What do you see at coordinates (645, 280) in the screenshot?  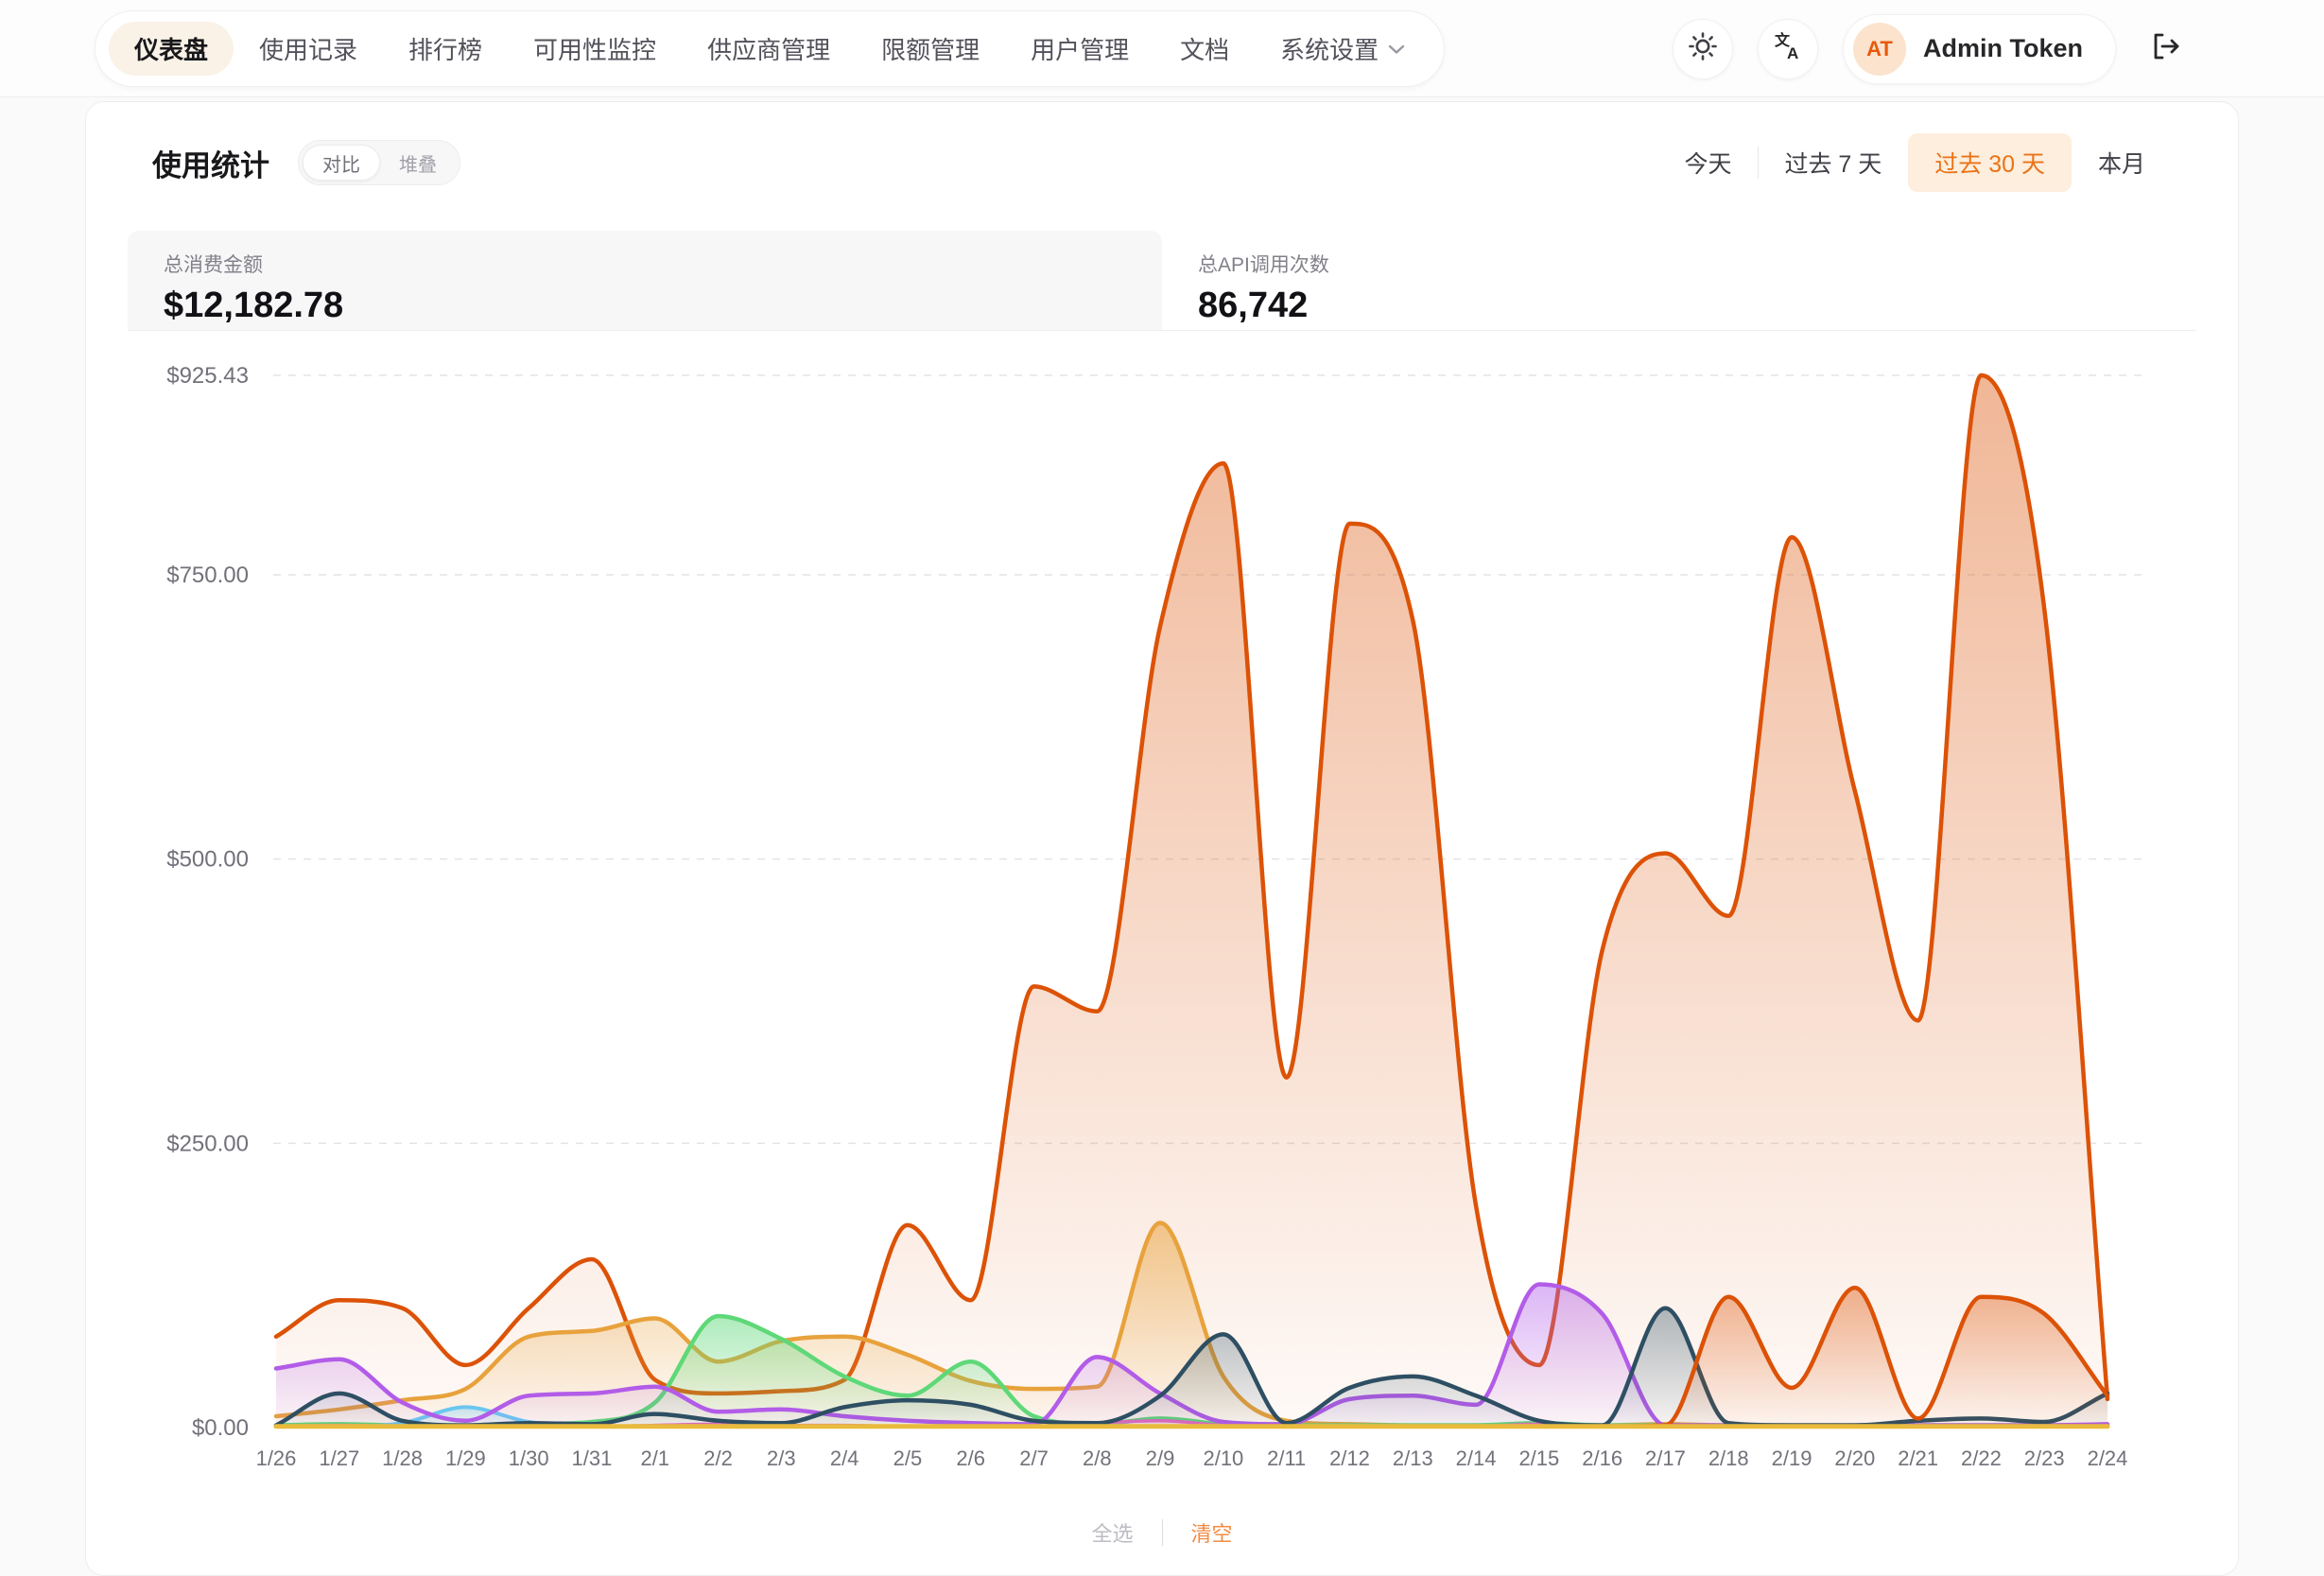 I see `stat-total-spend: 总消费金额 $12,182.78` at bounding box center [645, 280].